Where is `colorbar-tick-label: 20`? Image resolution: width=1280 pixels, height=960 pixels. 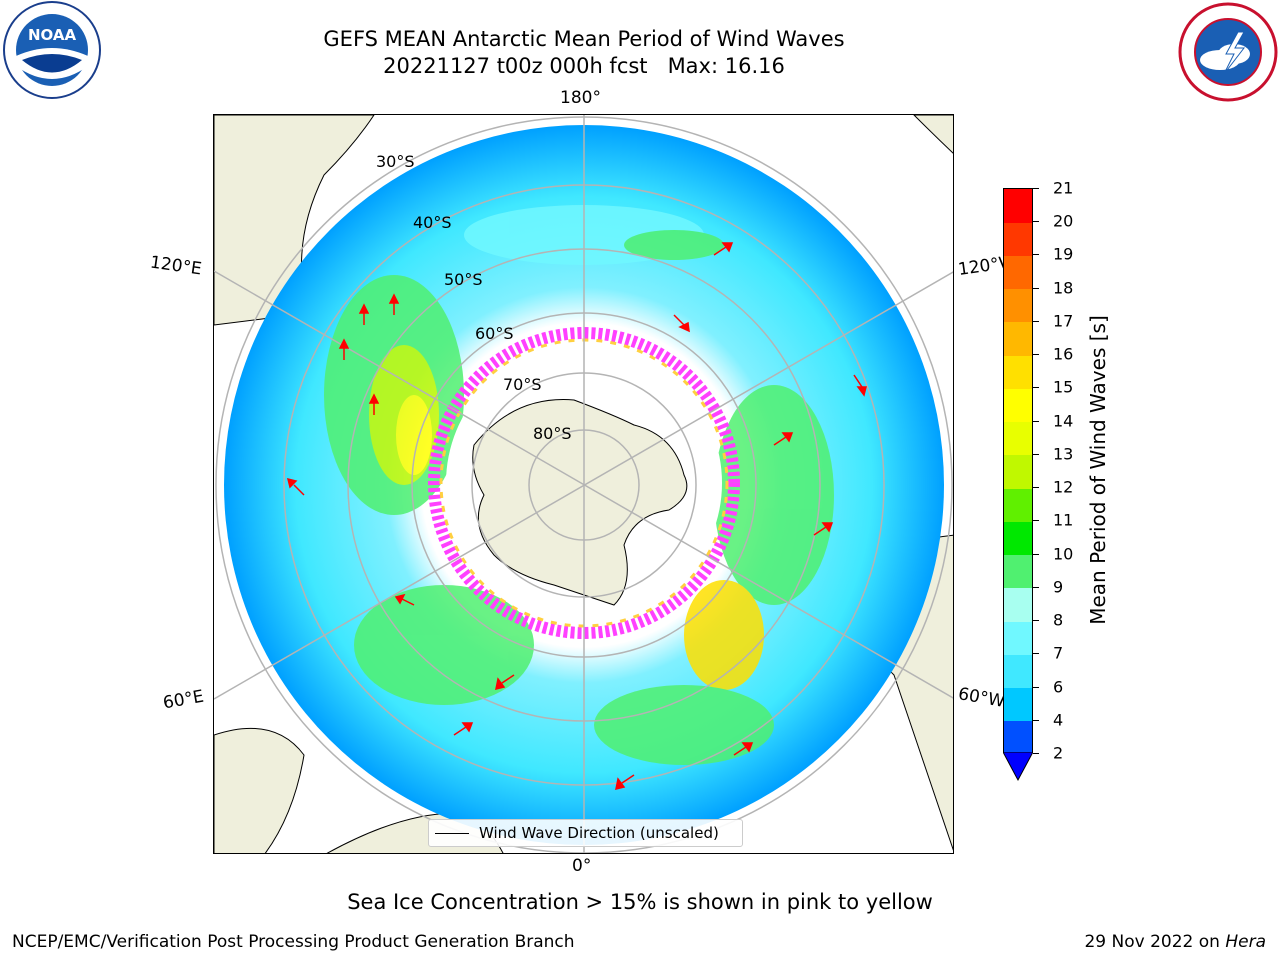 colorbar-tick-label: 20 is located at coordinates (1063, 221).